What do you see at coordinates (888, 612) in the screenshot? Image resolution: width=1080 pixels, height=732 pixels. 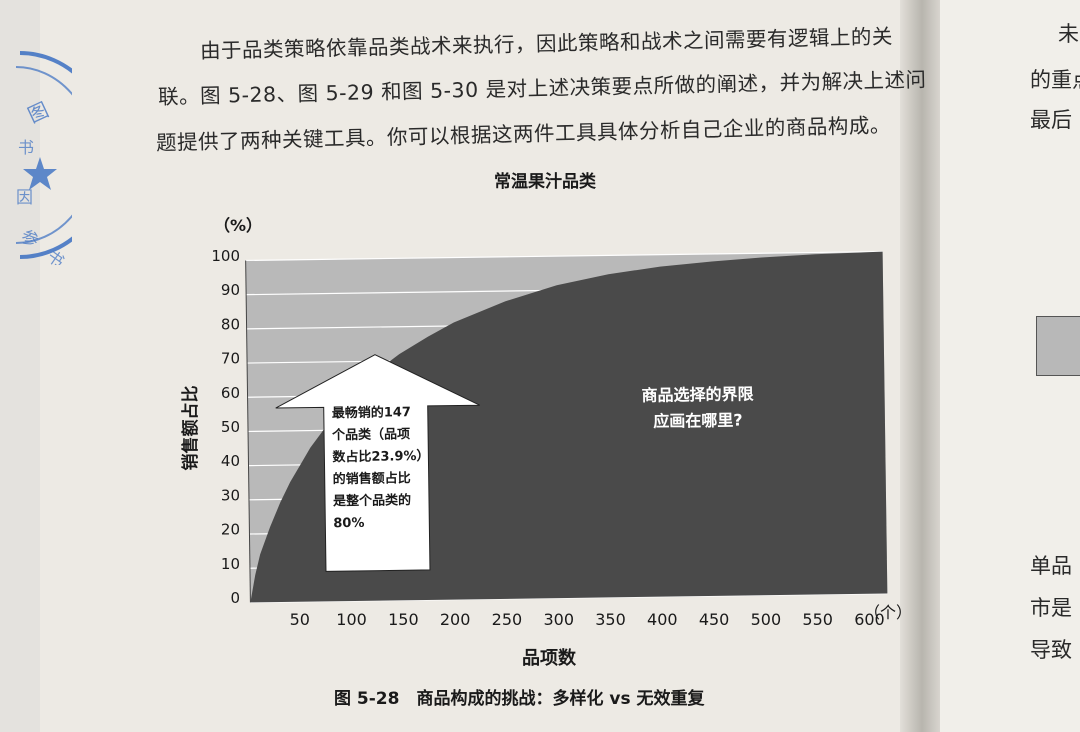 I see `x-axis-unit: （个）` at bounding box center [888, 612].